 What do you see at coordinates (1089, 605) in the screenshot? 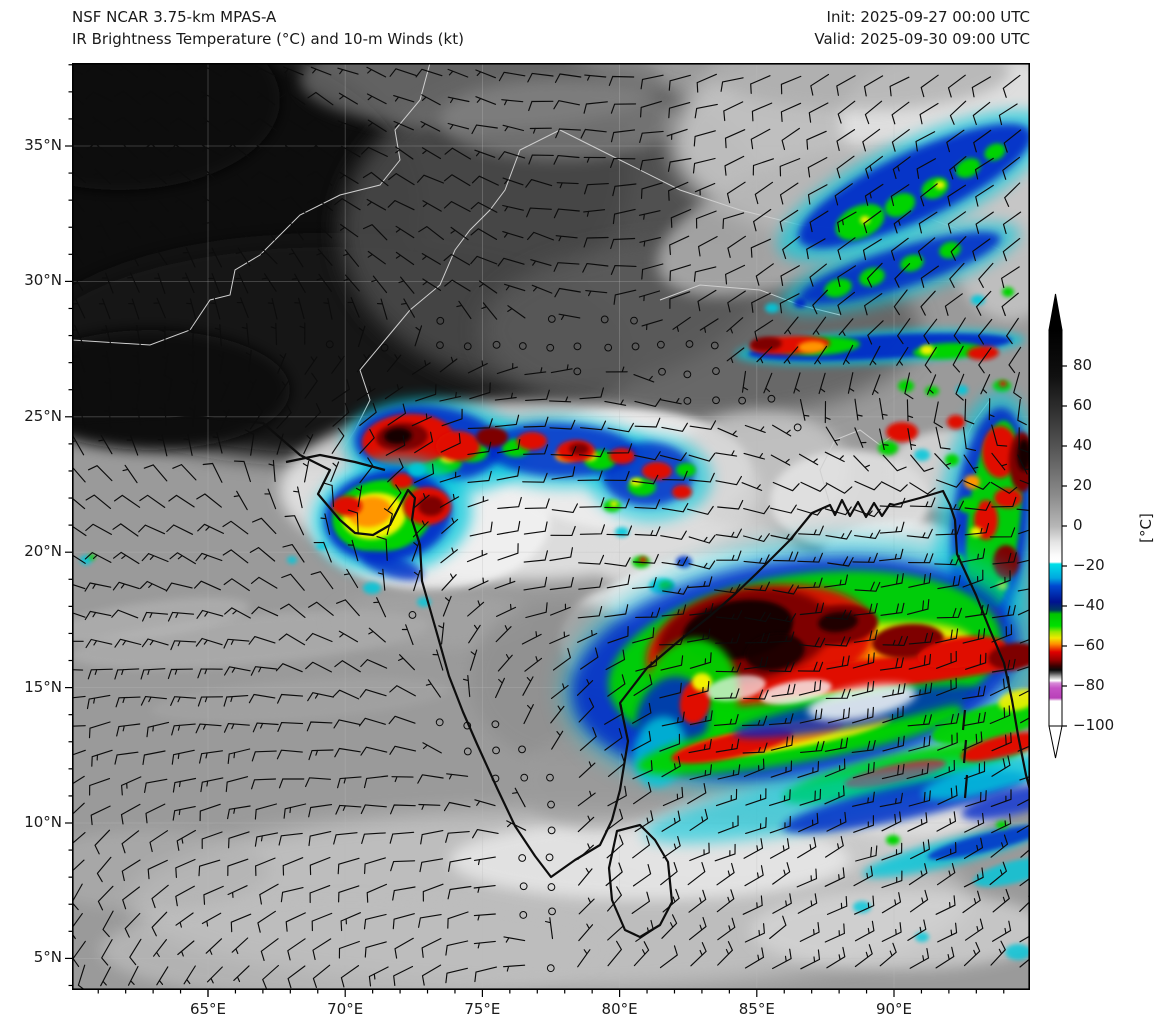
I see `colorbar-tick-label: −40` at bounding box center [1089, 605].